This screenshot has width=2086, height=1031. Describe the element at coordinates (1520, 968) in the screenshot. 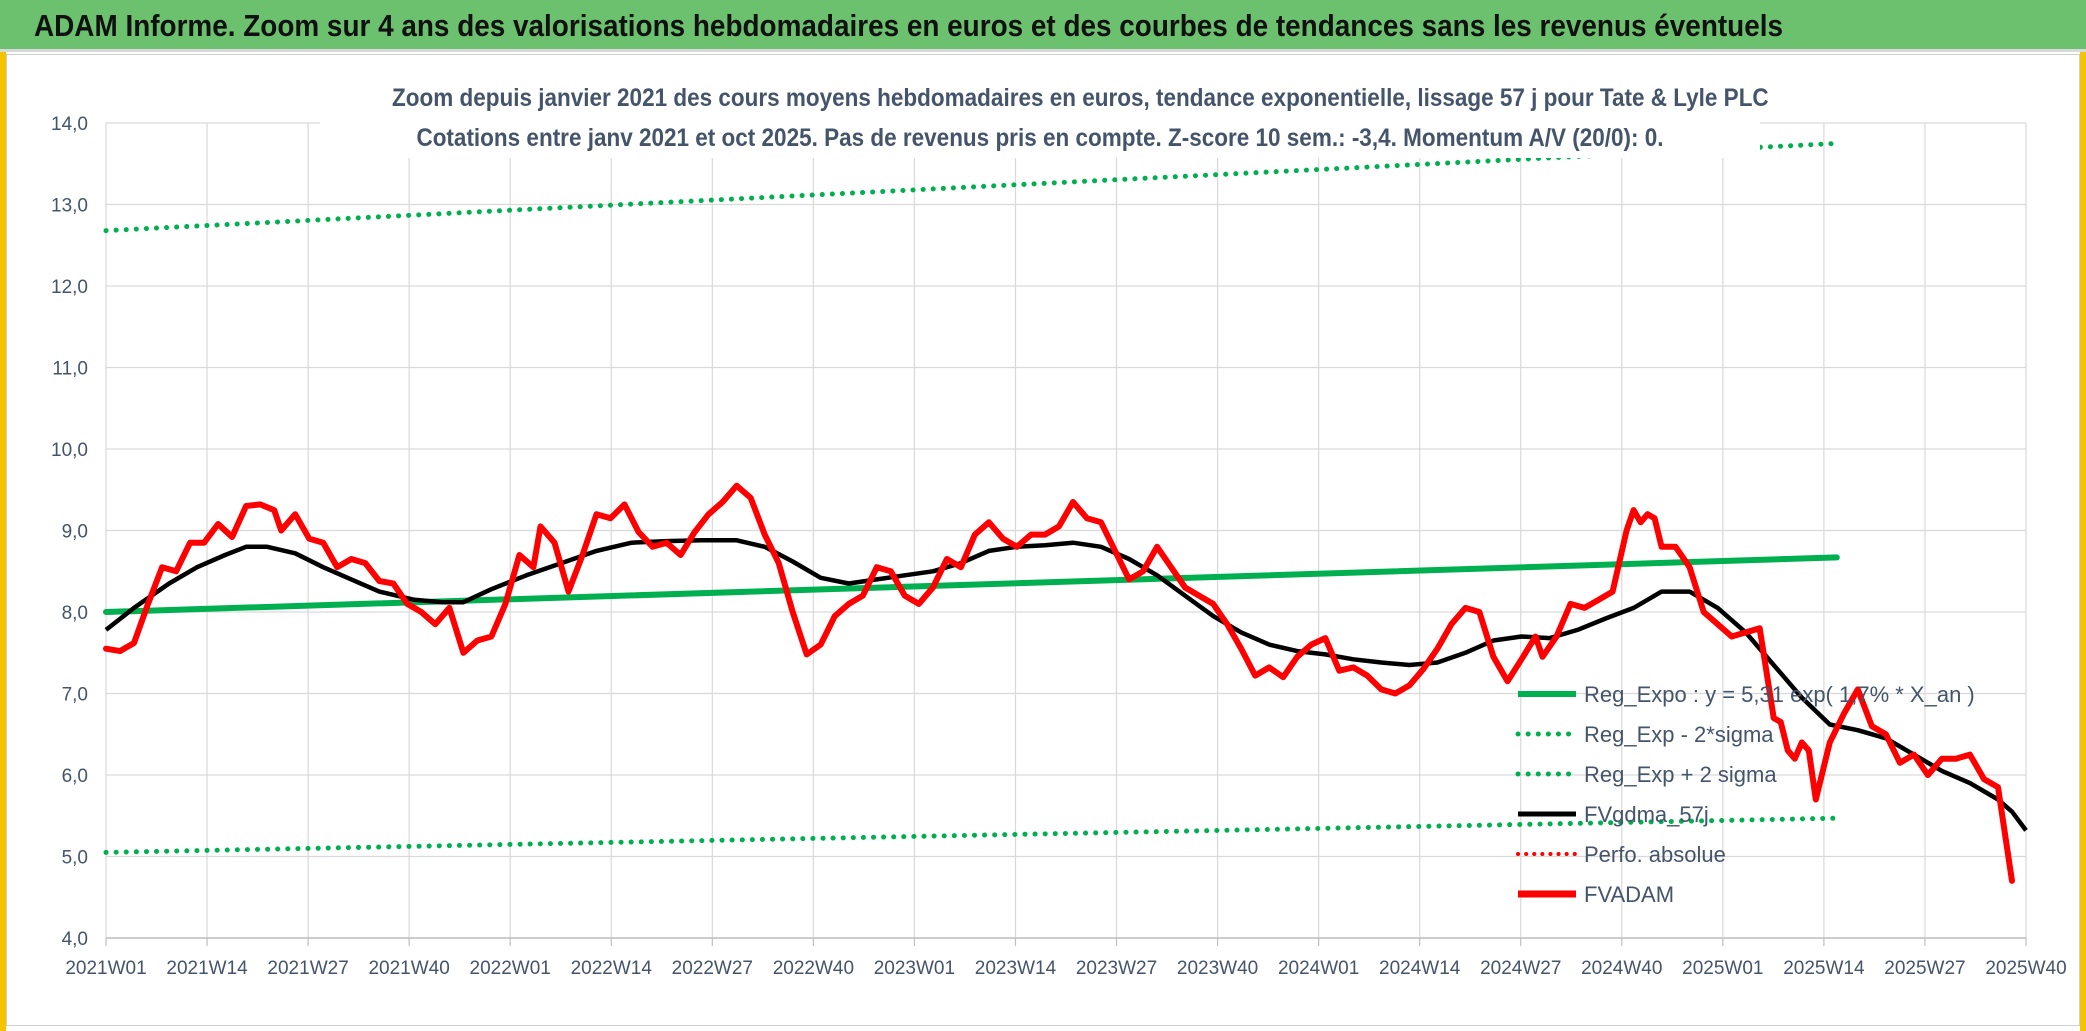

I see `x-tick-label: 2024W27` at that location.